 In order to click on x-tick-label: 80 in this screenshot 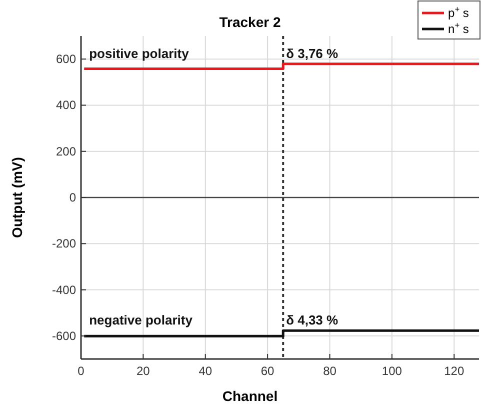, I will do `click(330, 371)`.